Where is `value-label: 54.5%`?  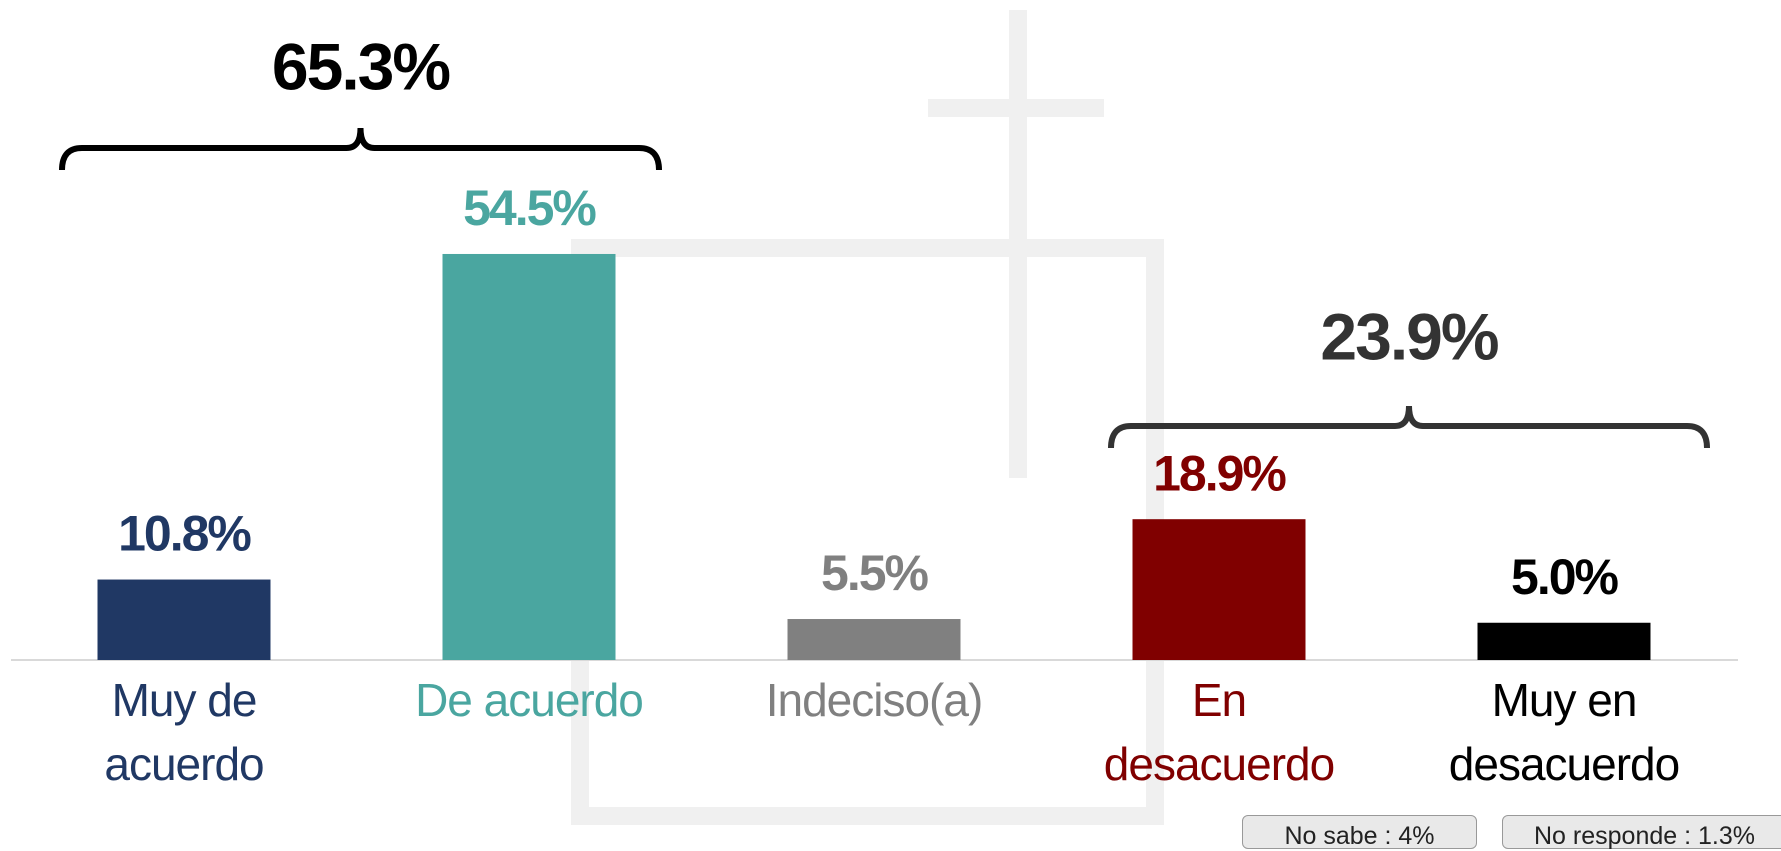 value-label: 54.5% is located at coordinates (529, 208).